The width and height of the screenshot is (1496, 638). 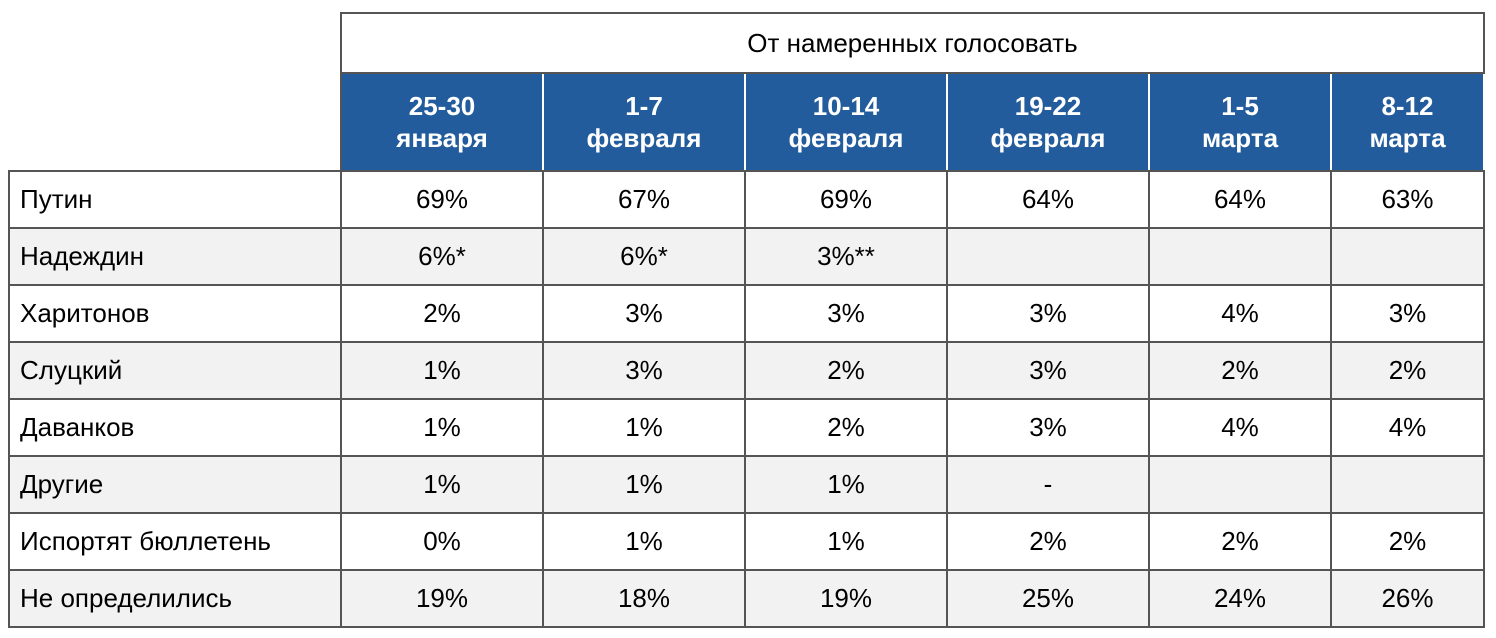 I want to click on corner-cell, so click(x=175, y=92).